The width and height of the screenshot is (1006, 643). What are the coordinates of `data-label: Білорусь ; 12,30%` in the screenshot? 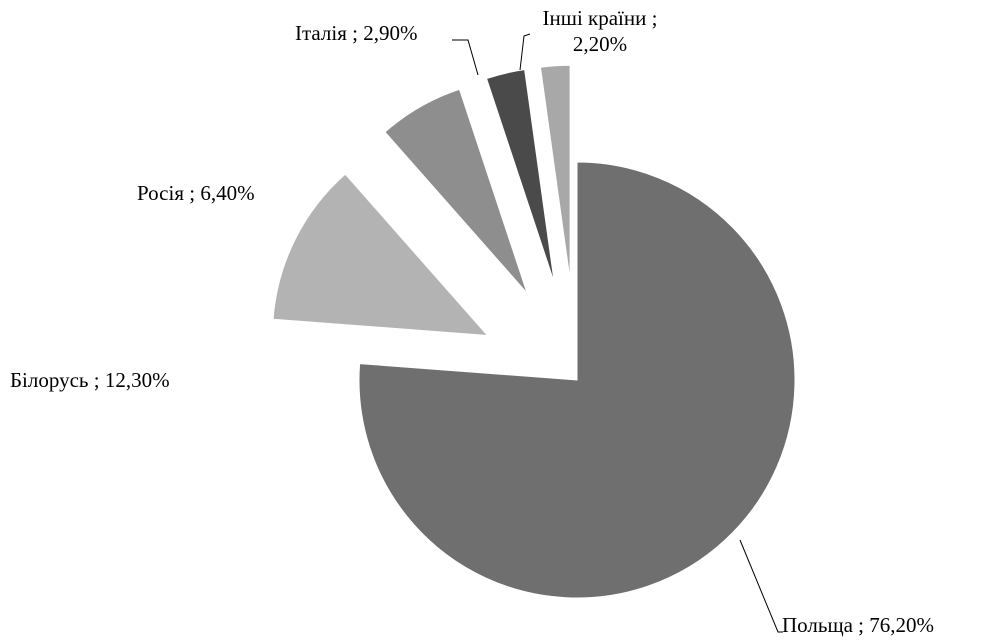 It's located at (90, 380).